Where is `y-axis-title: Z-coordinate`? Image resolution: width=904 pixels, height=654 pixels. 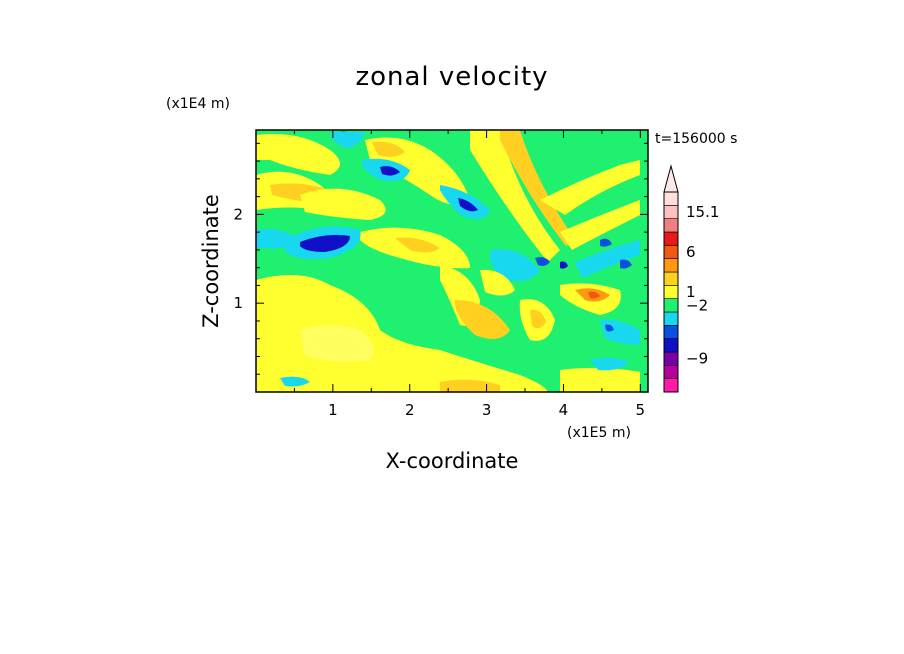 y-axis-title: Z-coordinate is located at coordinates (211, 261).